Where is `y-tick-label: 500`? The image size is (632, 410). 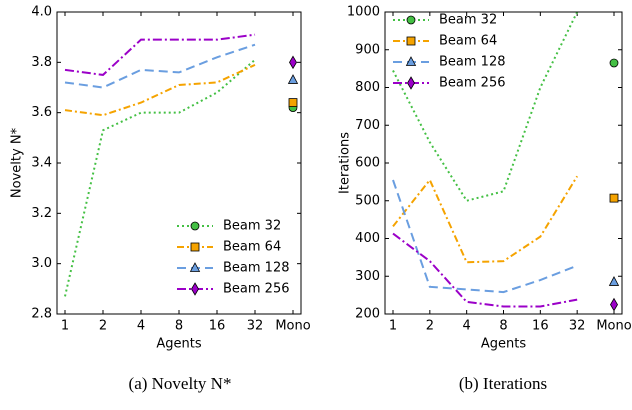
y-tick-label: 500 is located at coordinates (367, 200).